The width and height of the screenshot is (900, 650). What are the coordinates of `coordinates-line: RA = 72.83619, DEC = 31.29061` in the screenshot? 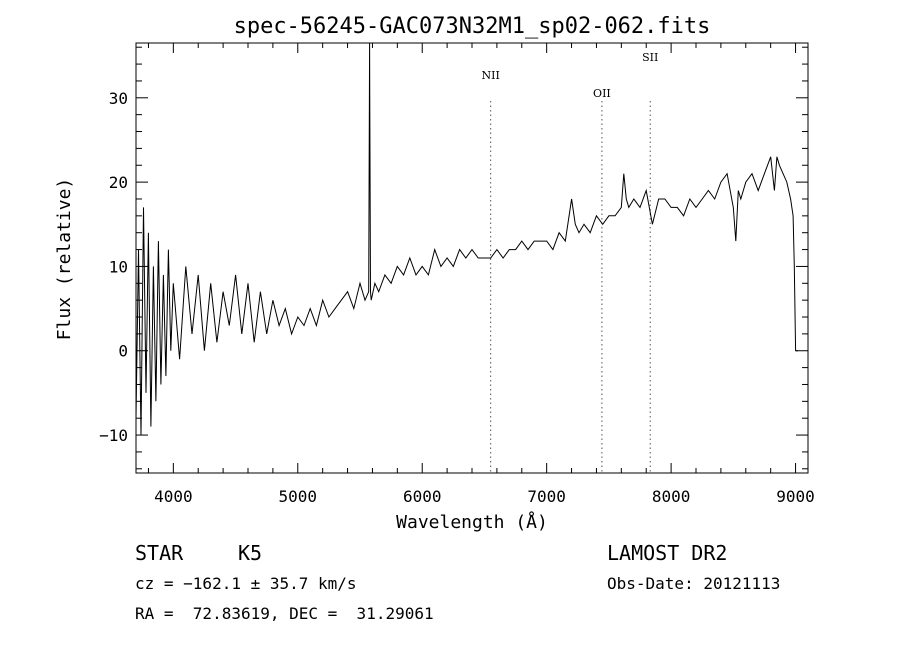 It's located at (284, 613).